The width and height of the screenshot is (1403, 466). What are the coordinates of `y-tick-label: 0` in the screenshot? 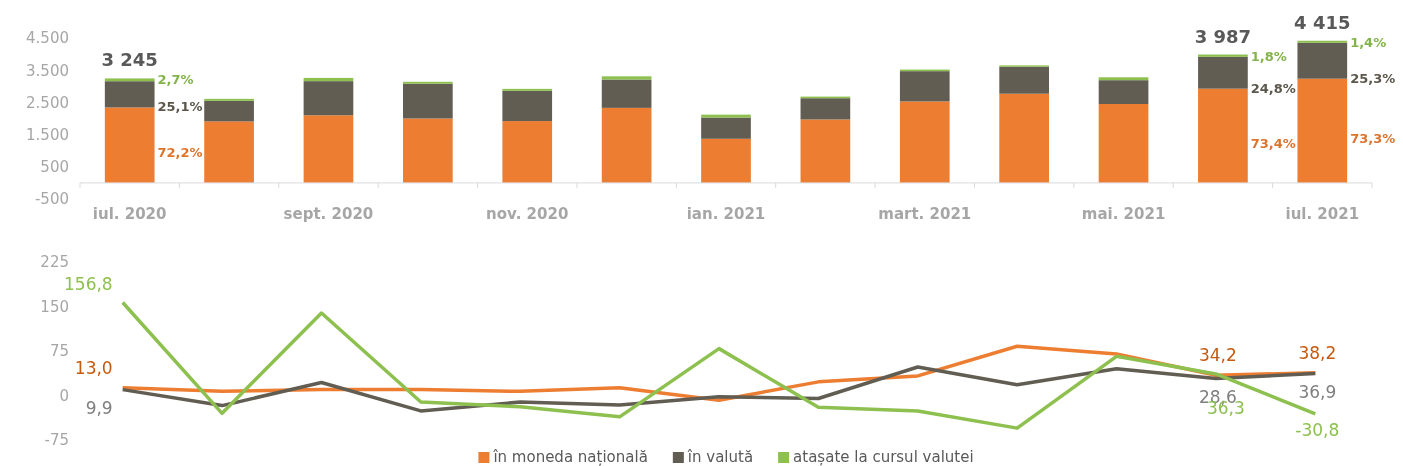 It's located at (64, 395).